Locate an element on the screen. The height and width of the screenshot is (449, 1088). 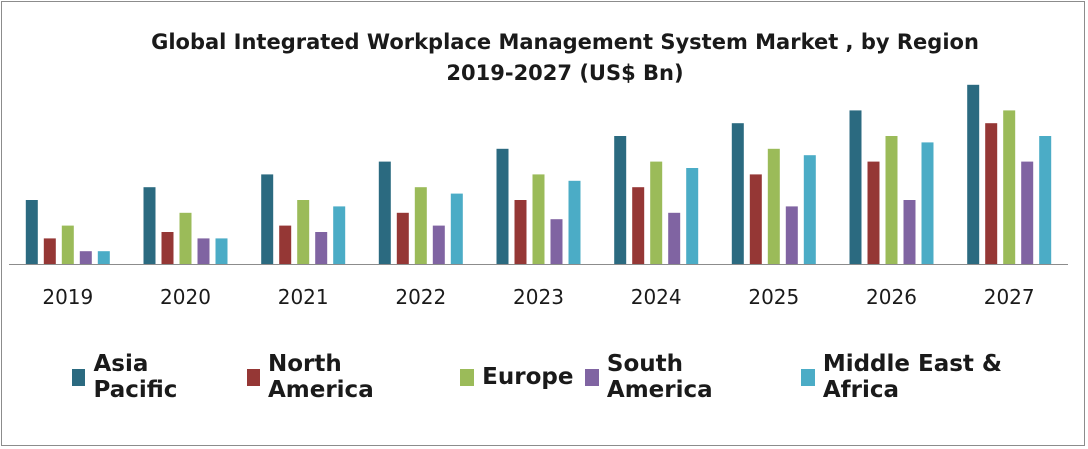
bar-europe-2019 is located at coordinates (67, 244).